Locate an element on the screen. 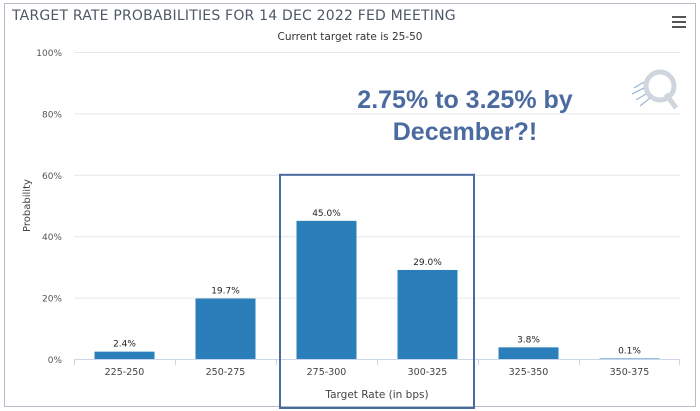 Image resolution: width=700 pixels, height=411 pixels. y-tick-label: 0% is located at coordinates (55, 361).